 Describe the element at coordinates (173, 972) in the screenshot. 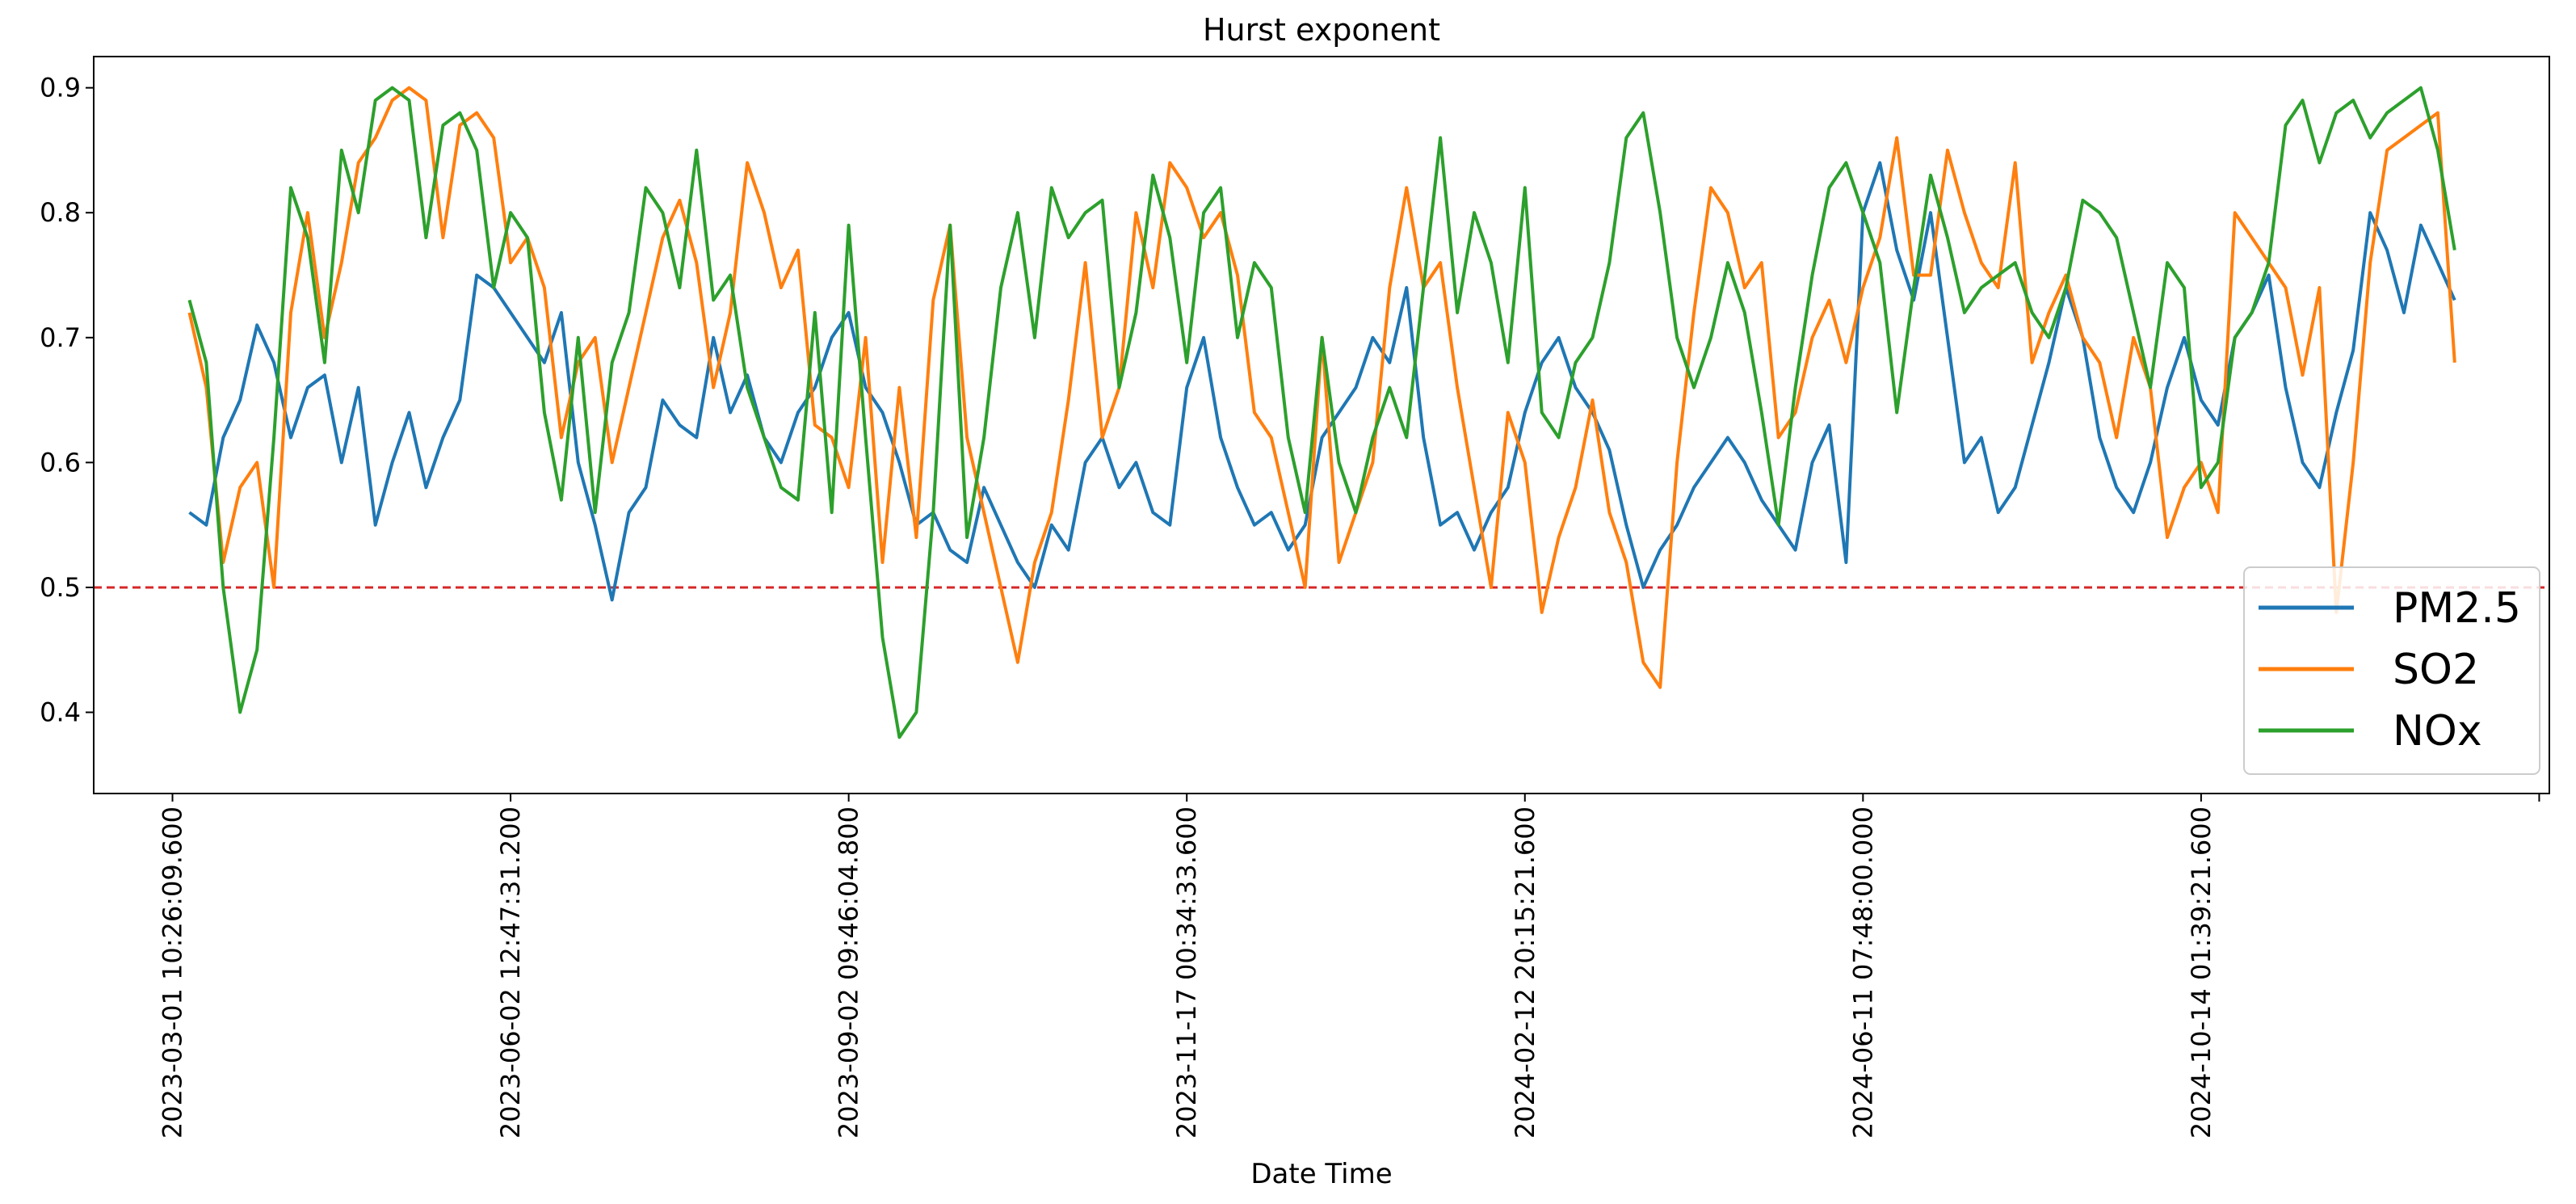

I see `x-tick-label: 2023-03-01 10:26:09.600` at that location.